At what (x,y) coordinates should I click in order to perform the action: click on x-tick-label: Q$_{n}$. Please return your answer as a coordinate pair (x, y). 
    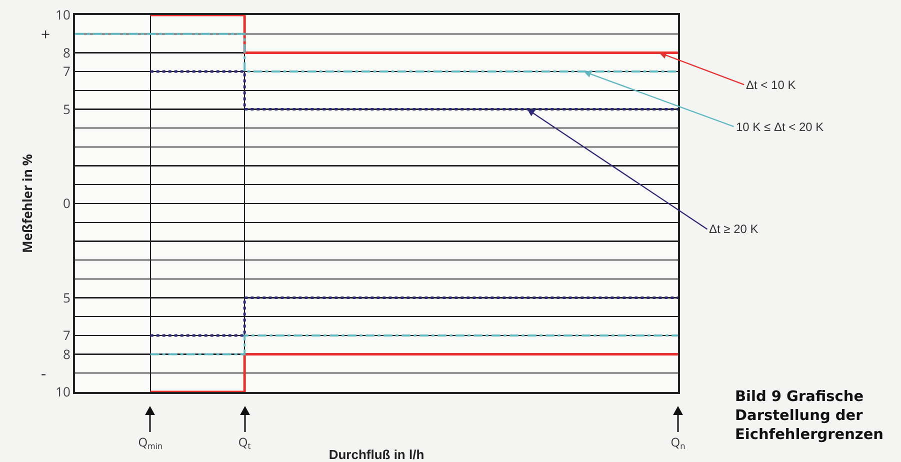
    Looking at the image, I should click on (678, 442).